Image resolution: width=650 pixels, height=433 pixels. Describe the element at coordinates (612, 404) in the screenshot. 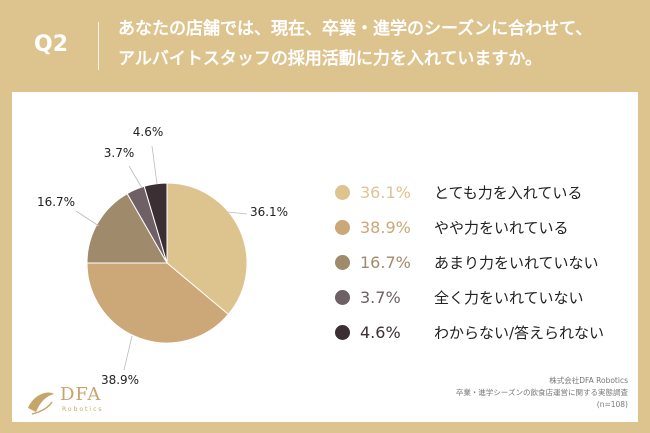

I see `sample-size: (n=108)` at that location.